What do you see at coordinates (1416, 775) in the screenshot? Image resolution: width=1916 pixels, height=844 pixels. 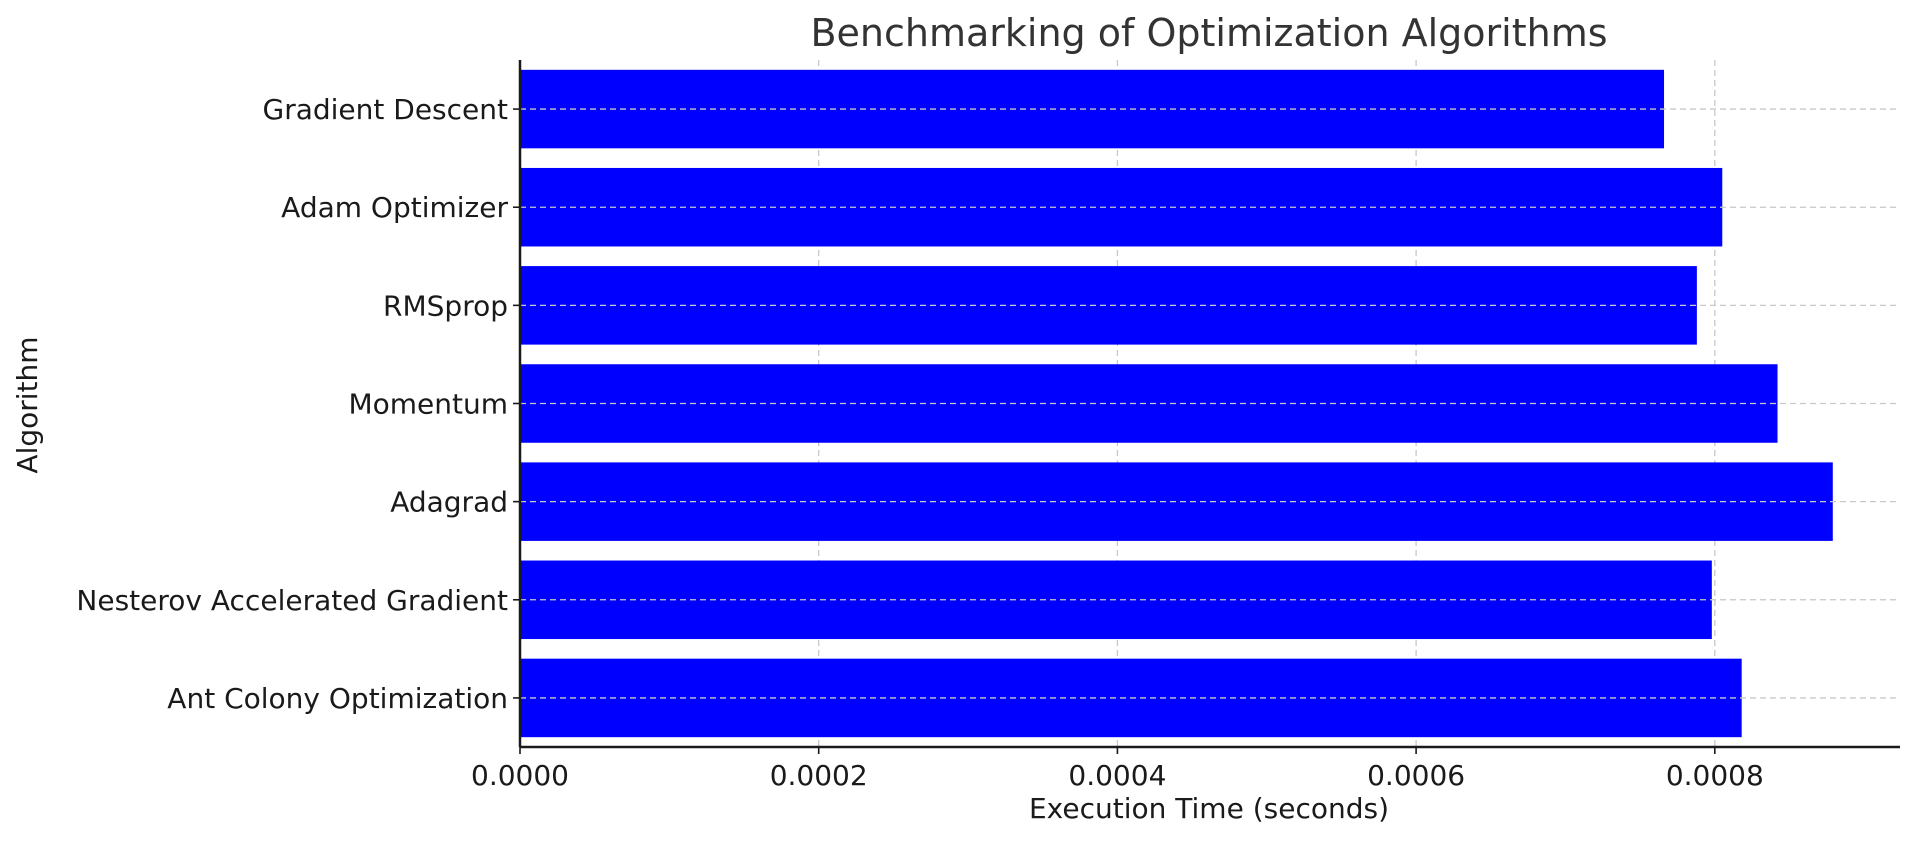 I see `x-tick-label: 0.0006` at bounding box center [1416, 775].